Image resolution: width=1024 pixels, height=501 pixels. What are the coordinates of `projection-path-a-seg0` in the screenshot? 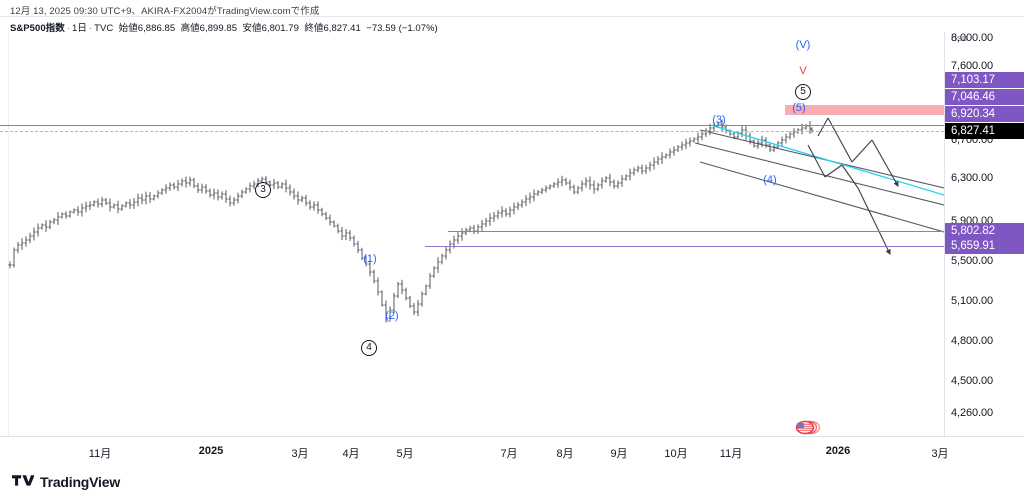 It's located at (823, 127).